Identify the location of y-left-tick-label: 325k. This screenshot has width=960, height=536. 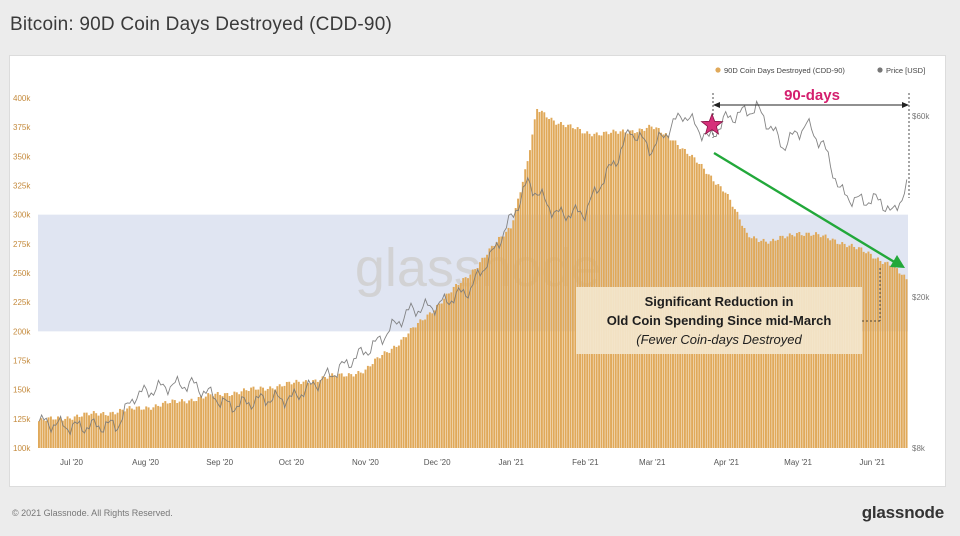
(22, 186).